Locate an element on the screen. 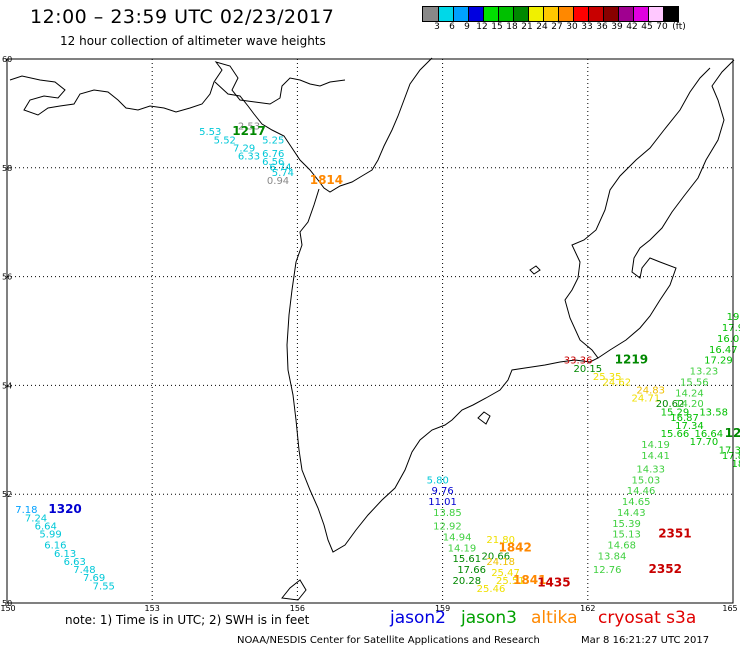  swh-reading: 14.41 is located at coordinates (655, 456).